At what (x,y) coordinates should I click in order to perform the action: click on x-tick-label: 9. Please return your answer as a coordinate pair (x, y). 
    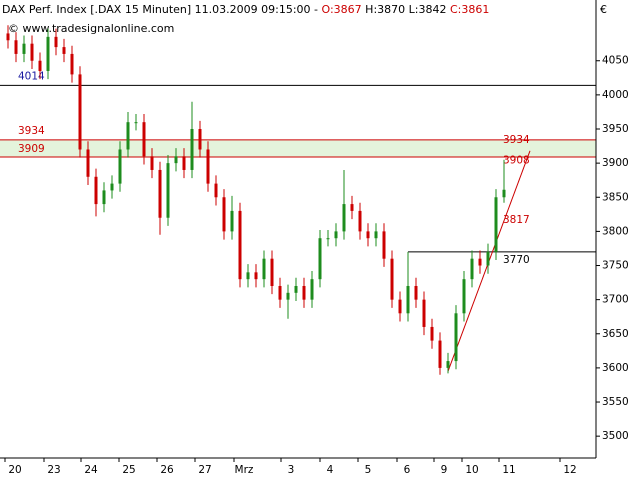
    Looking at the image, I should click on (444, 470).